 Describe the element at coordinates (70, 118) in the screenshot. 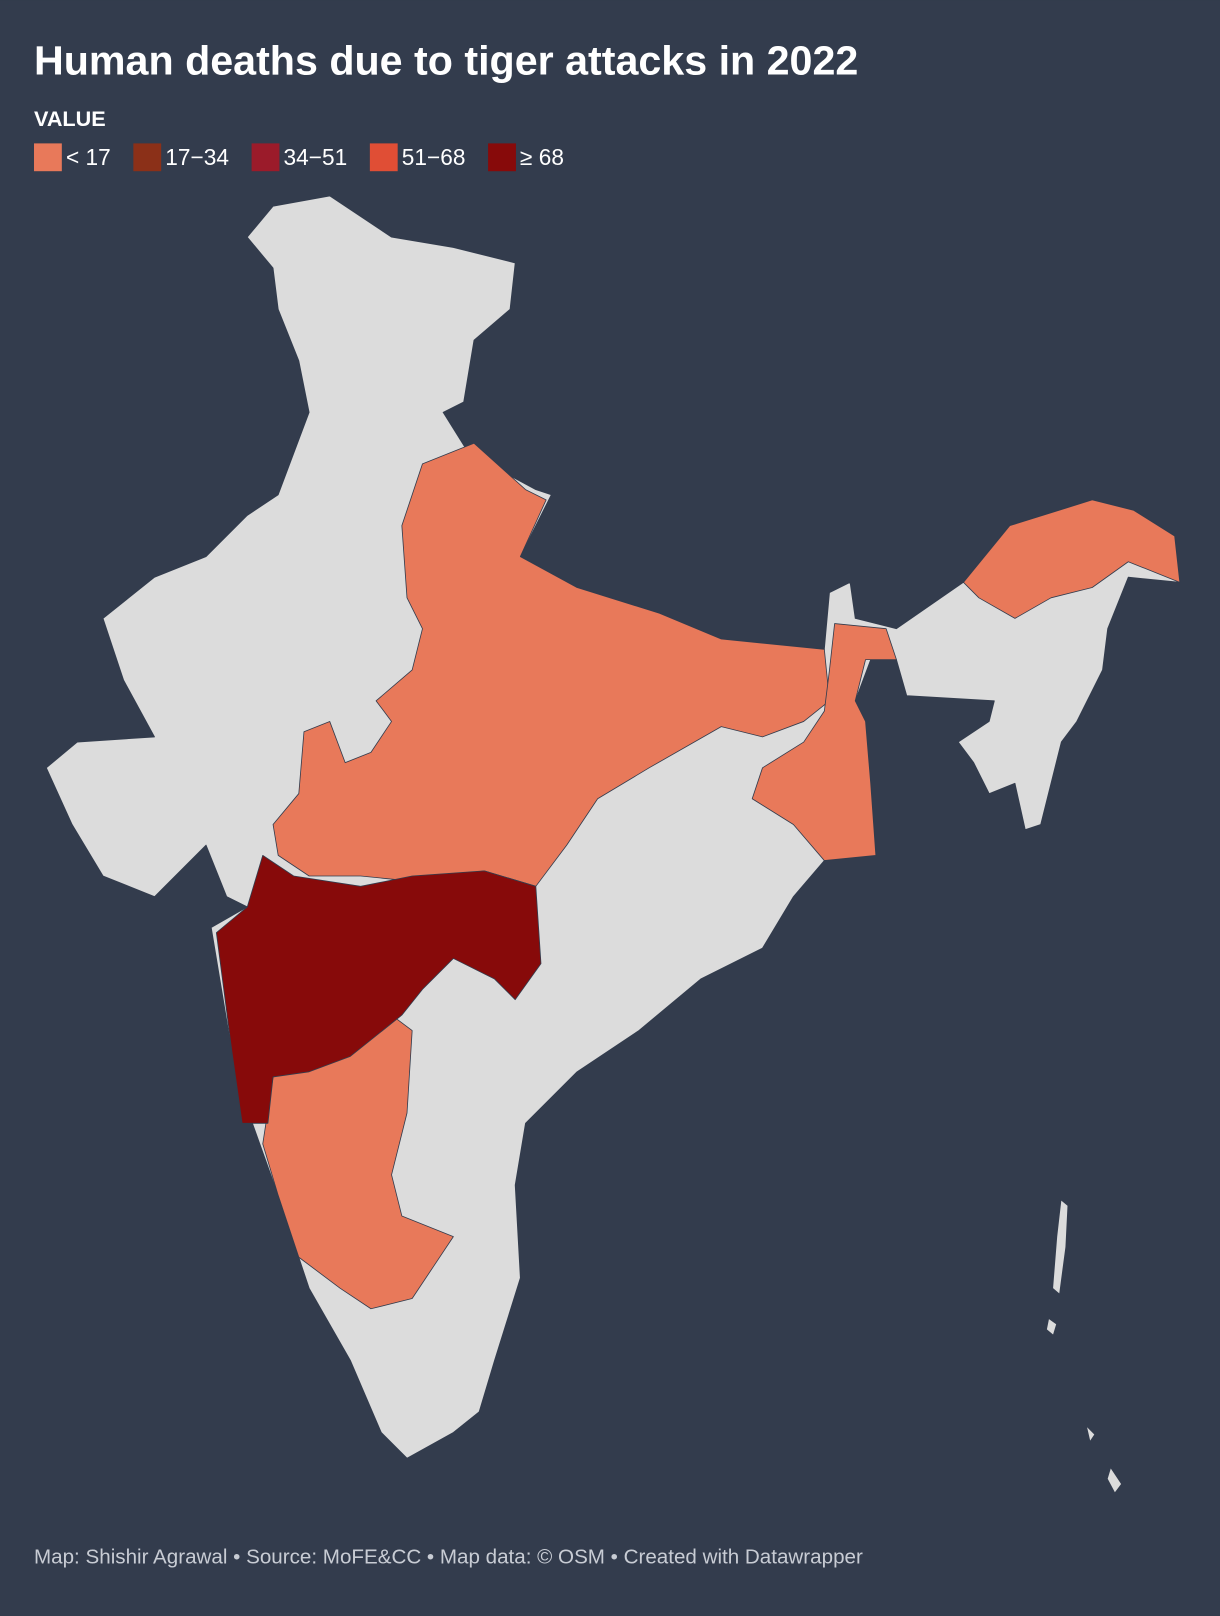

I see `legend-title: VALUE` at that location.